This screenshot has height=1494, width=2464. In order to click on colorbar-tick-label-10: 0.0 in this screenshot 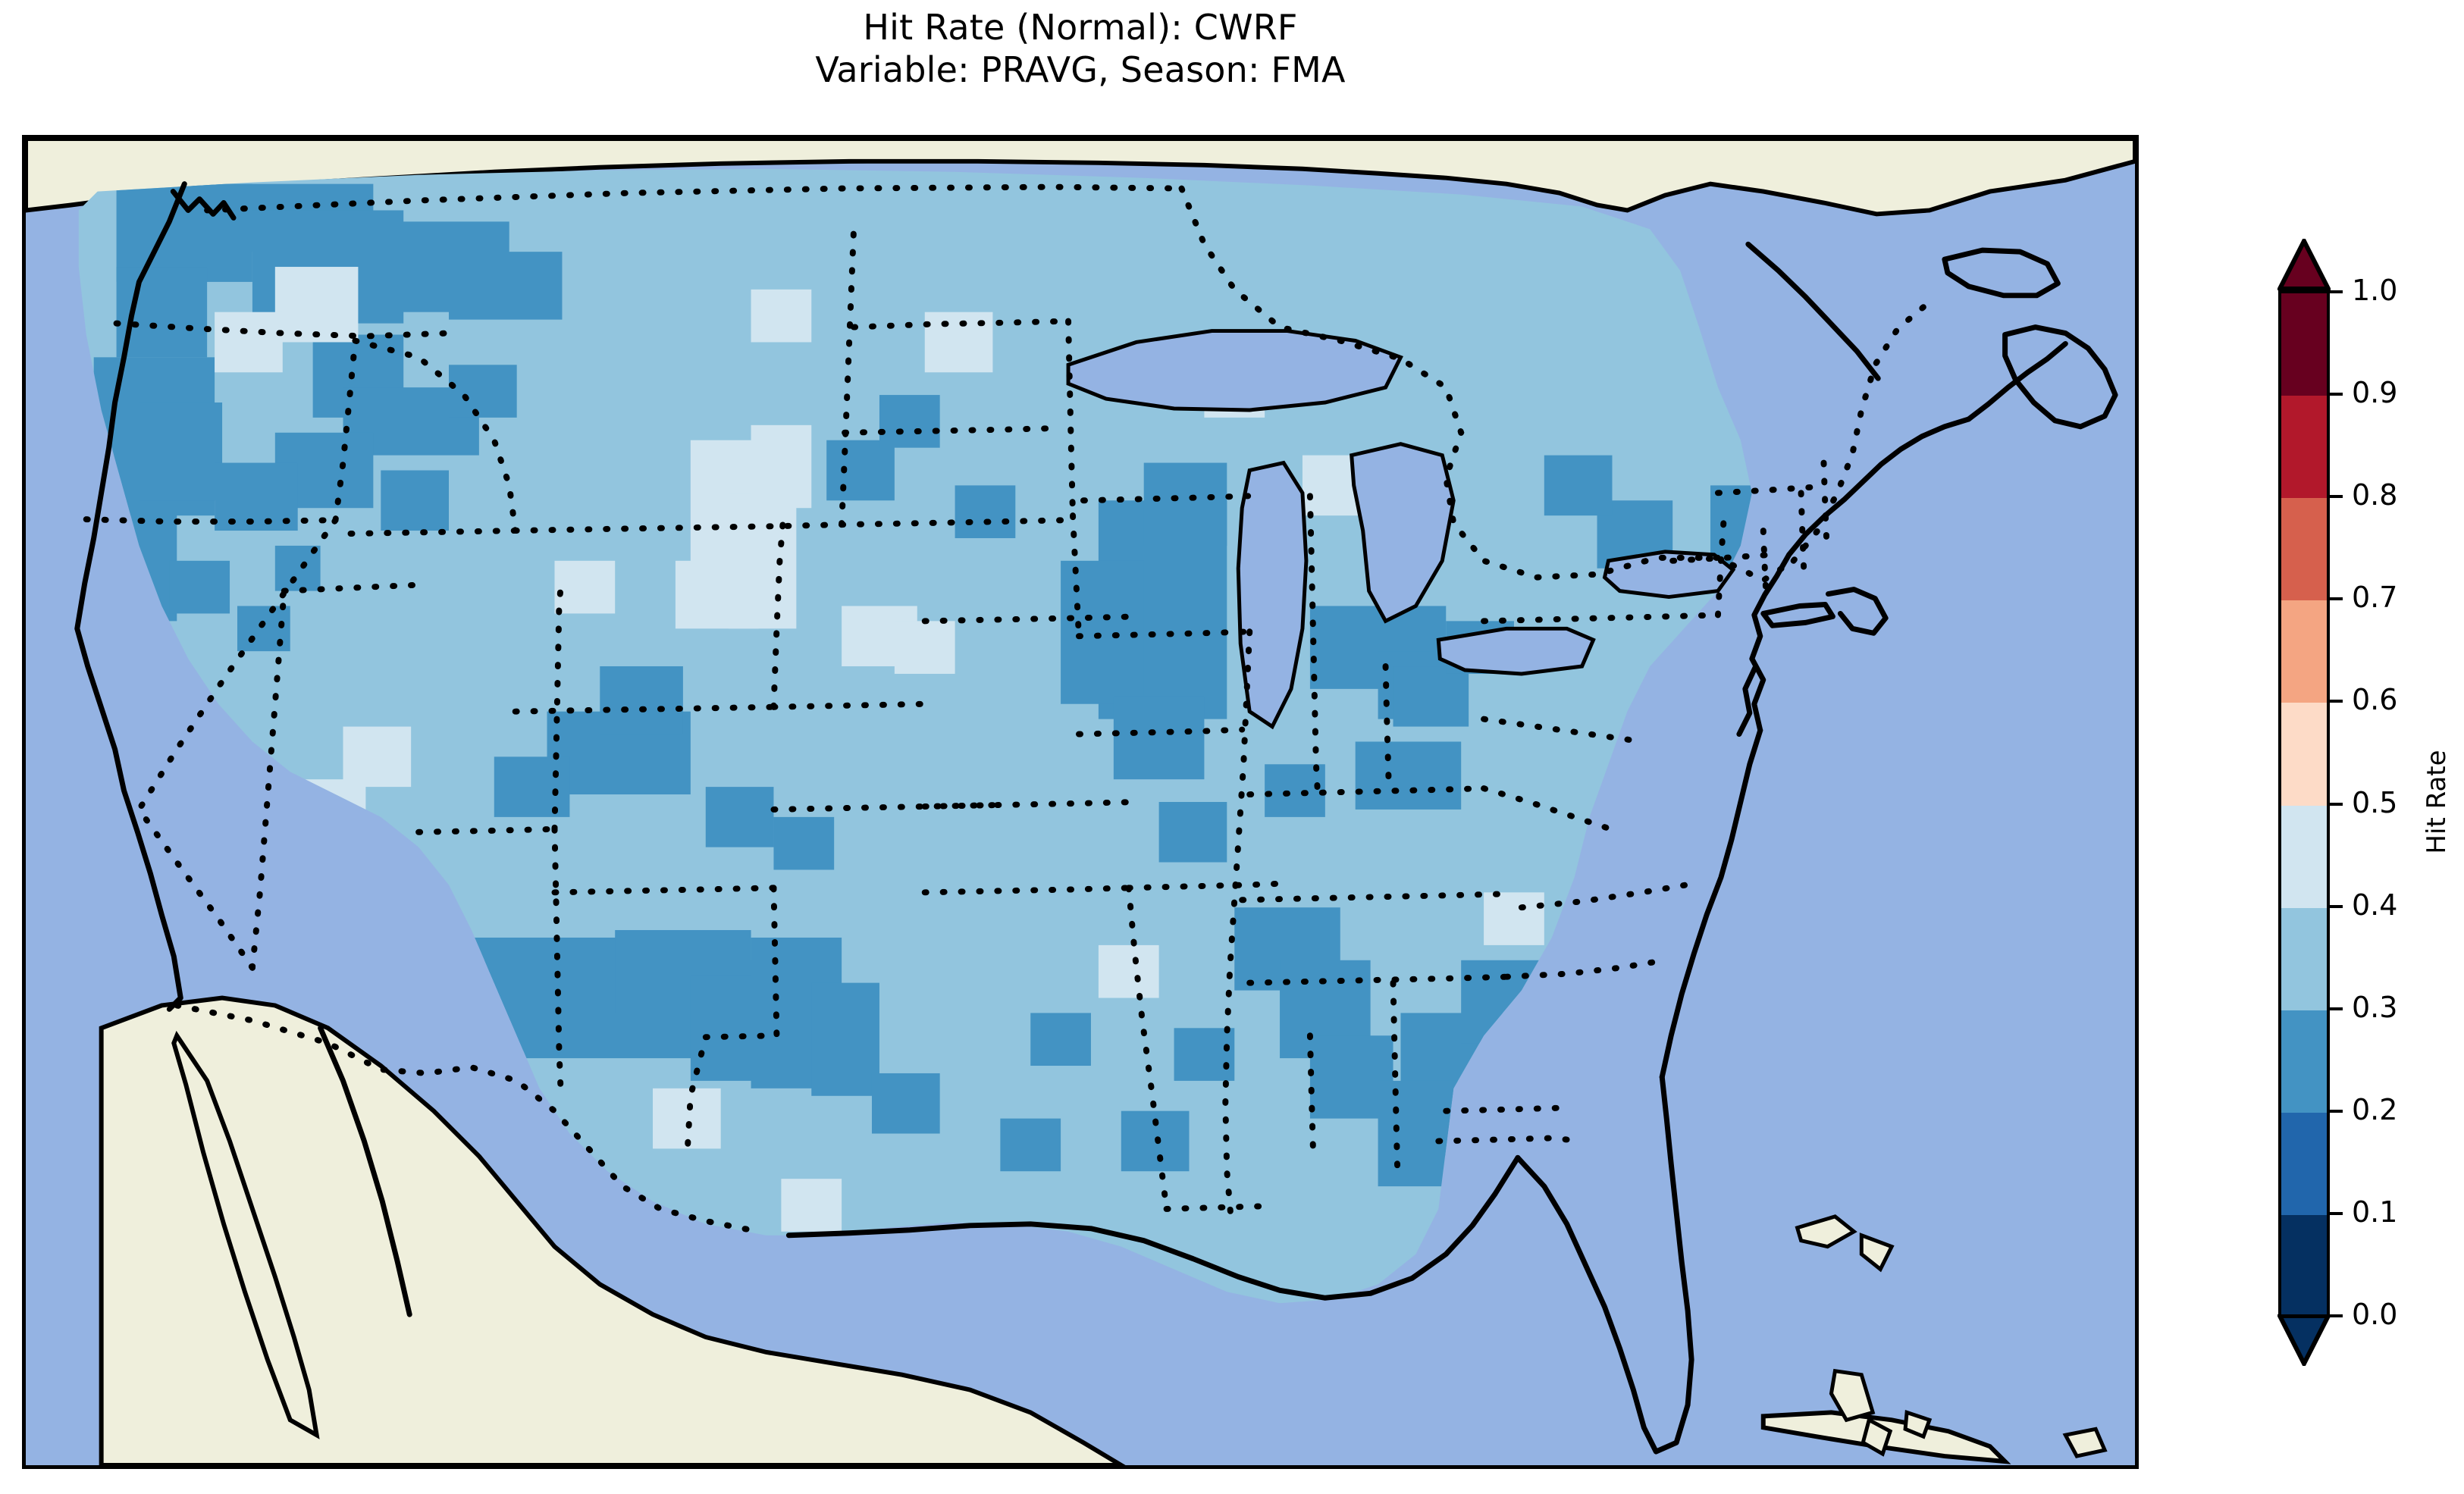, I will do `click(2375, 1314)`.